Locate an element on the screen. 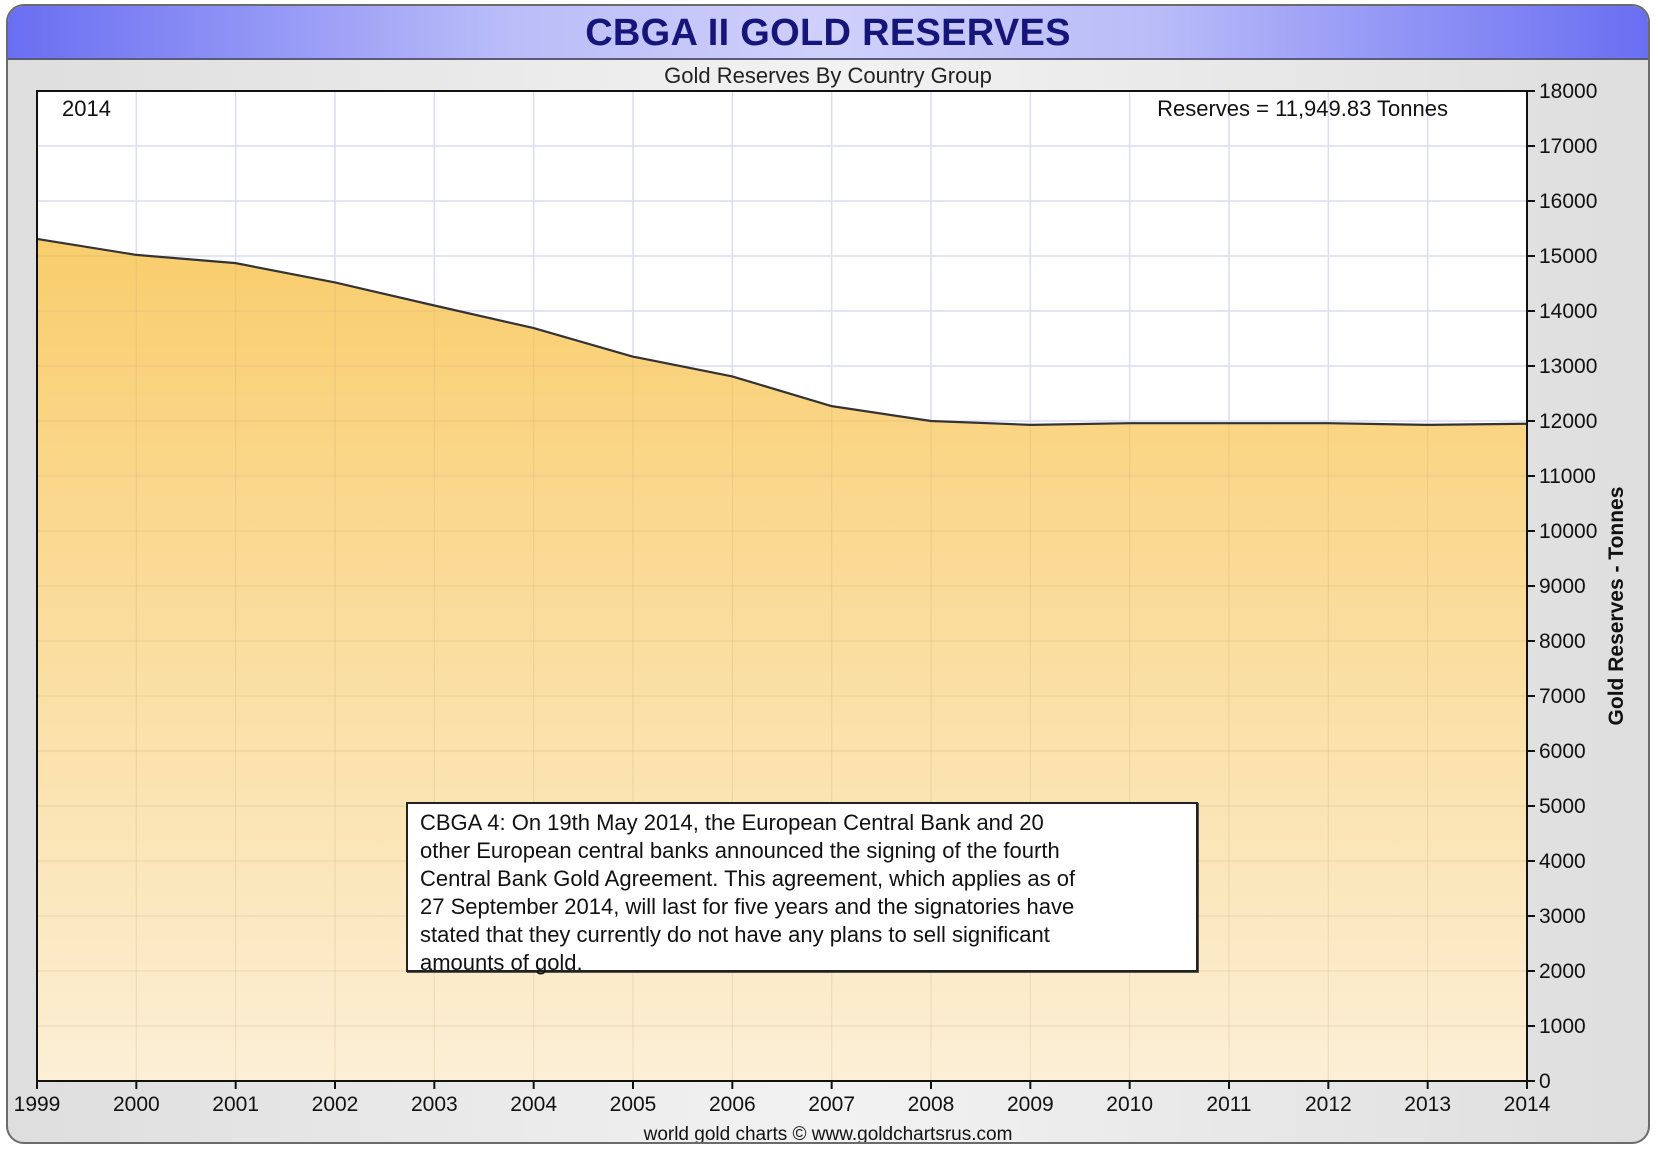 This screenshot has height=1154, width=1658. y-tick-label: 6000 is located at coordinates (1562, 751).